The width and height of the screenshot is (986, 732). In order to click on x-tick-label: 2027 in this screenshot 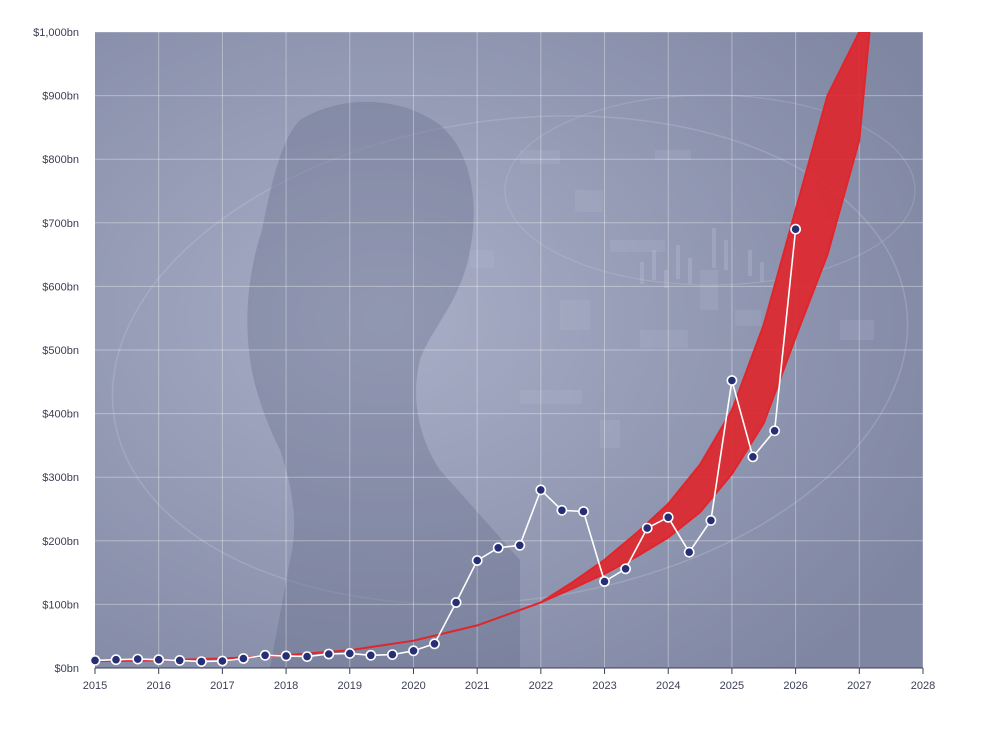, I will do `click(859, 686)`.